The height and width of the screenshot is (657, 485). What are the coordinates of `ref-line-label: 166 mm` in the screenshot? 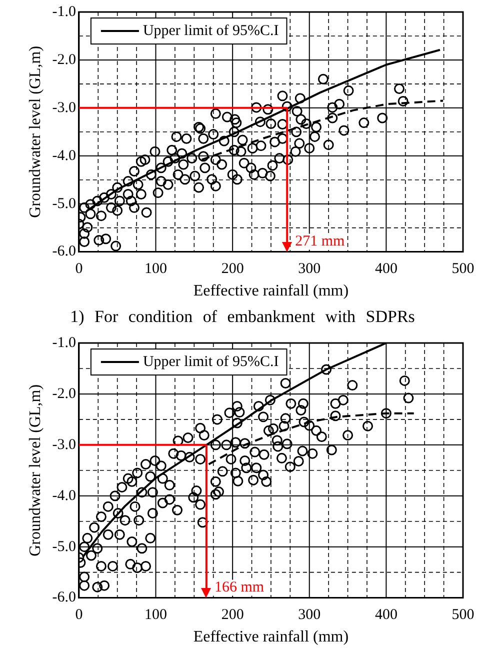 It's located at (239, 588).